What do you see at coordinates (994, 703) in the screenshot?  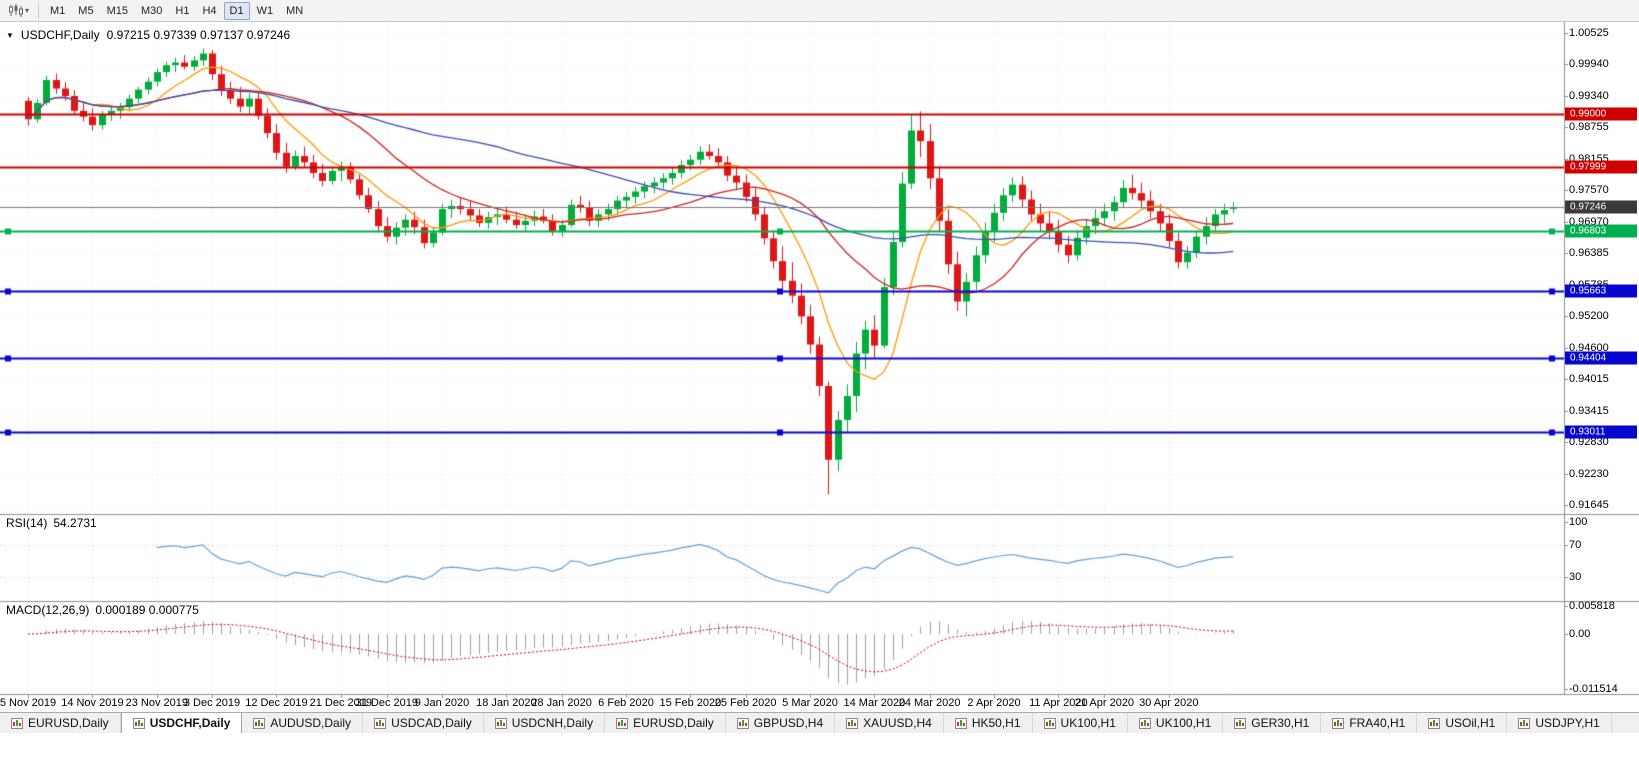 I see `date-axis-label: 2 Apr 2020` at bounding box center [994, 703].